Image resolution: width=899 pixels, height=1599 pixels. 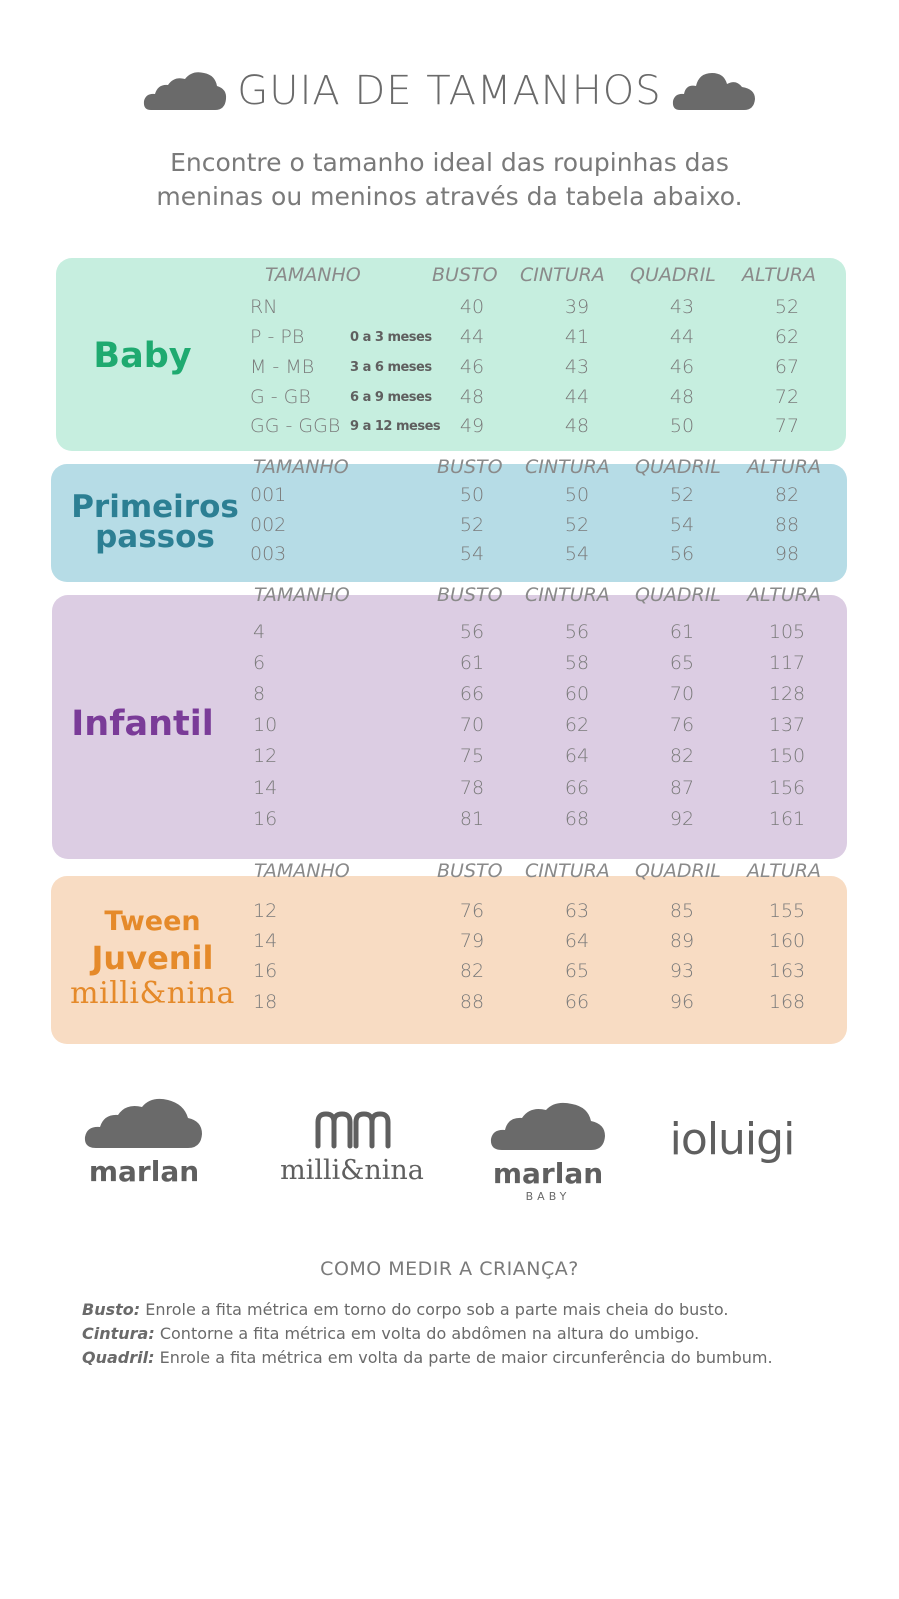 What do you see at coordinates (577, 788) in the screenshot?
I see `cintura-cell: 66` at bounding box center [577, 788].